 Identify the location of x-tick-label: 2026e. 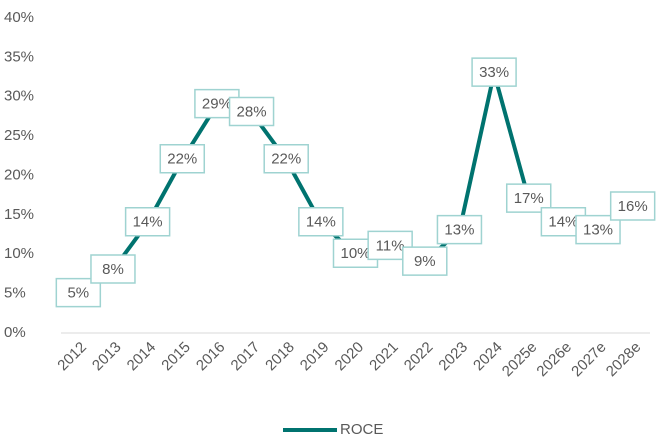
(554, 360).